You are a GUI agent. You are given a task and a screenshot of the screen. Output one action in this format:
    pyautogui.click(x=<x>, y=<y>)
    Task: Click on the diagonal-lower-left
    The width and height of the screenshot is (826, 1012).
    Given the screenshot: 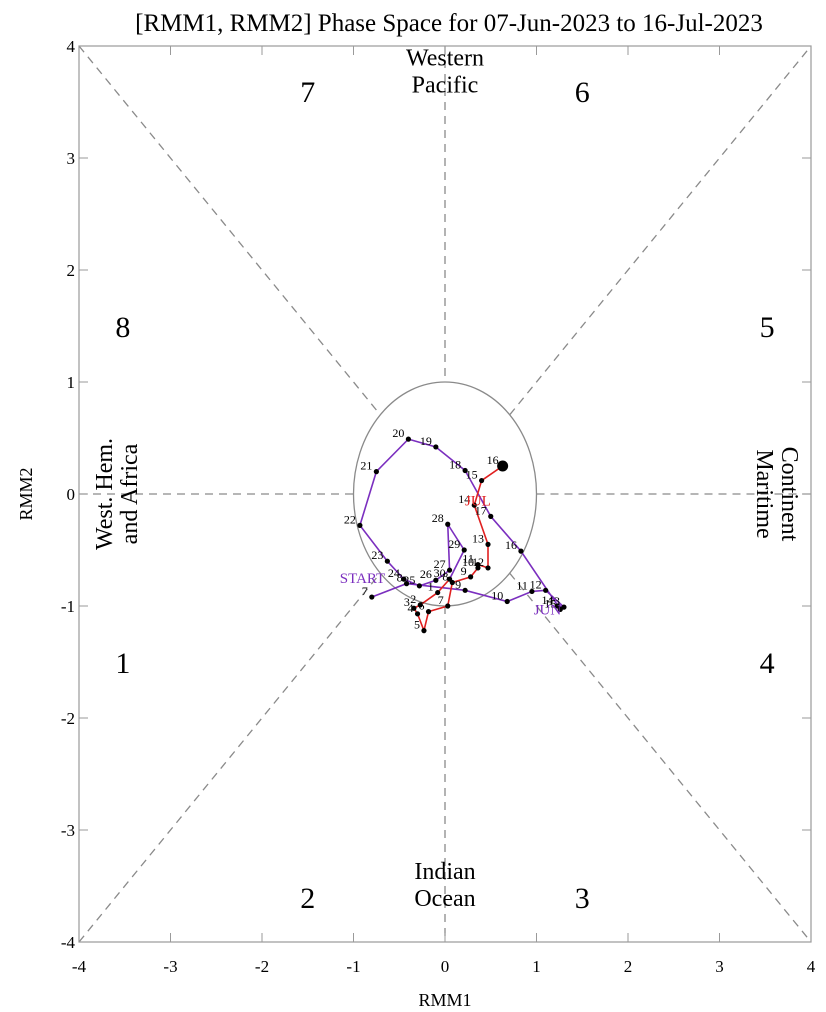 What is the action you would take?
    pyautogui.click(x=229, y=757)
    